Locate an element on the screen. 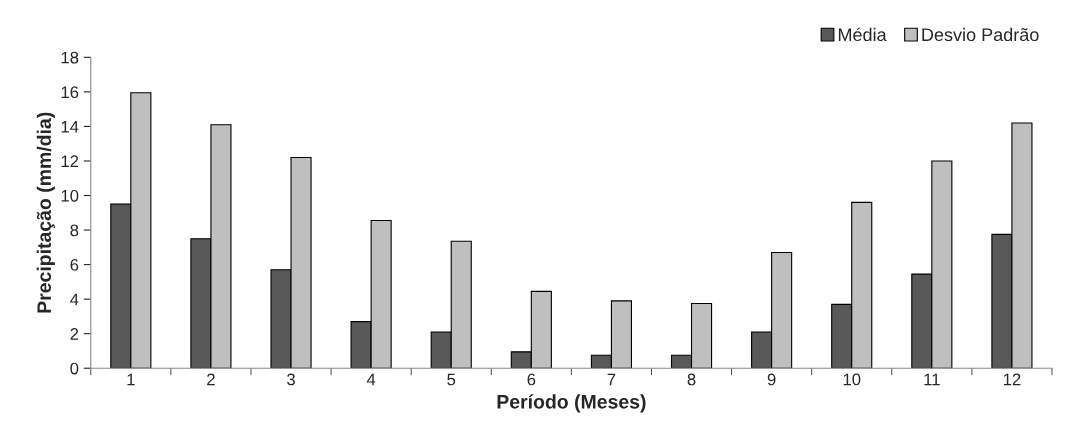 This screenshot has width=1068, height=441. y-tick-label: 12 is located at coordinates (70, 161).